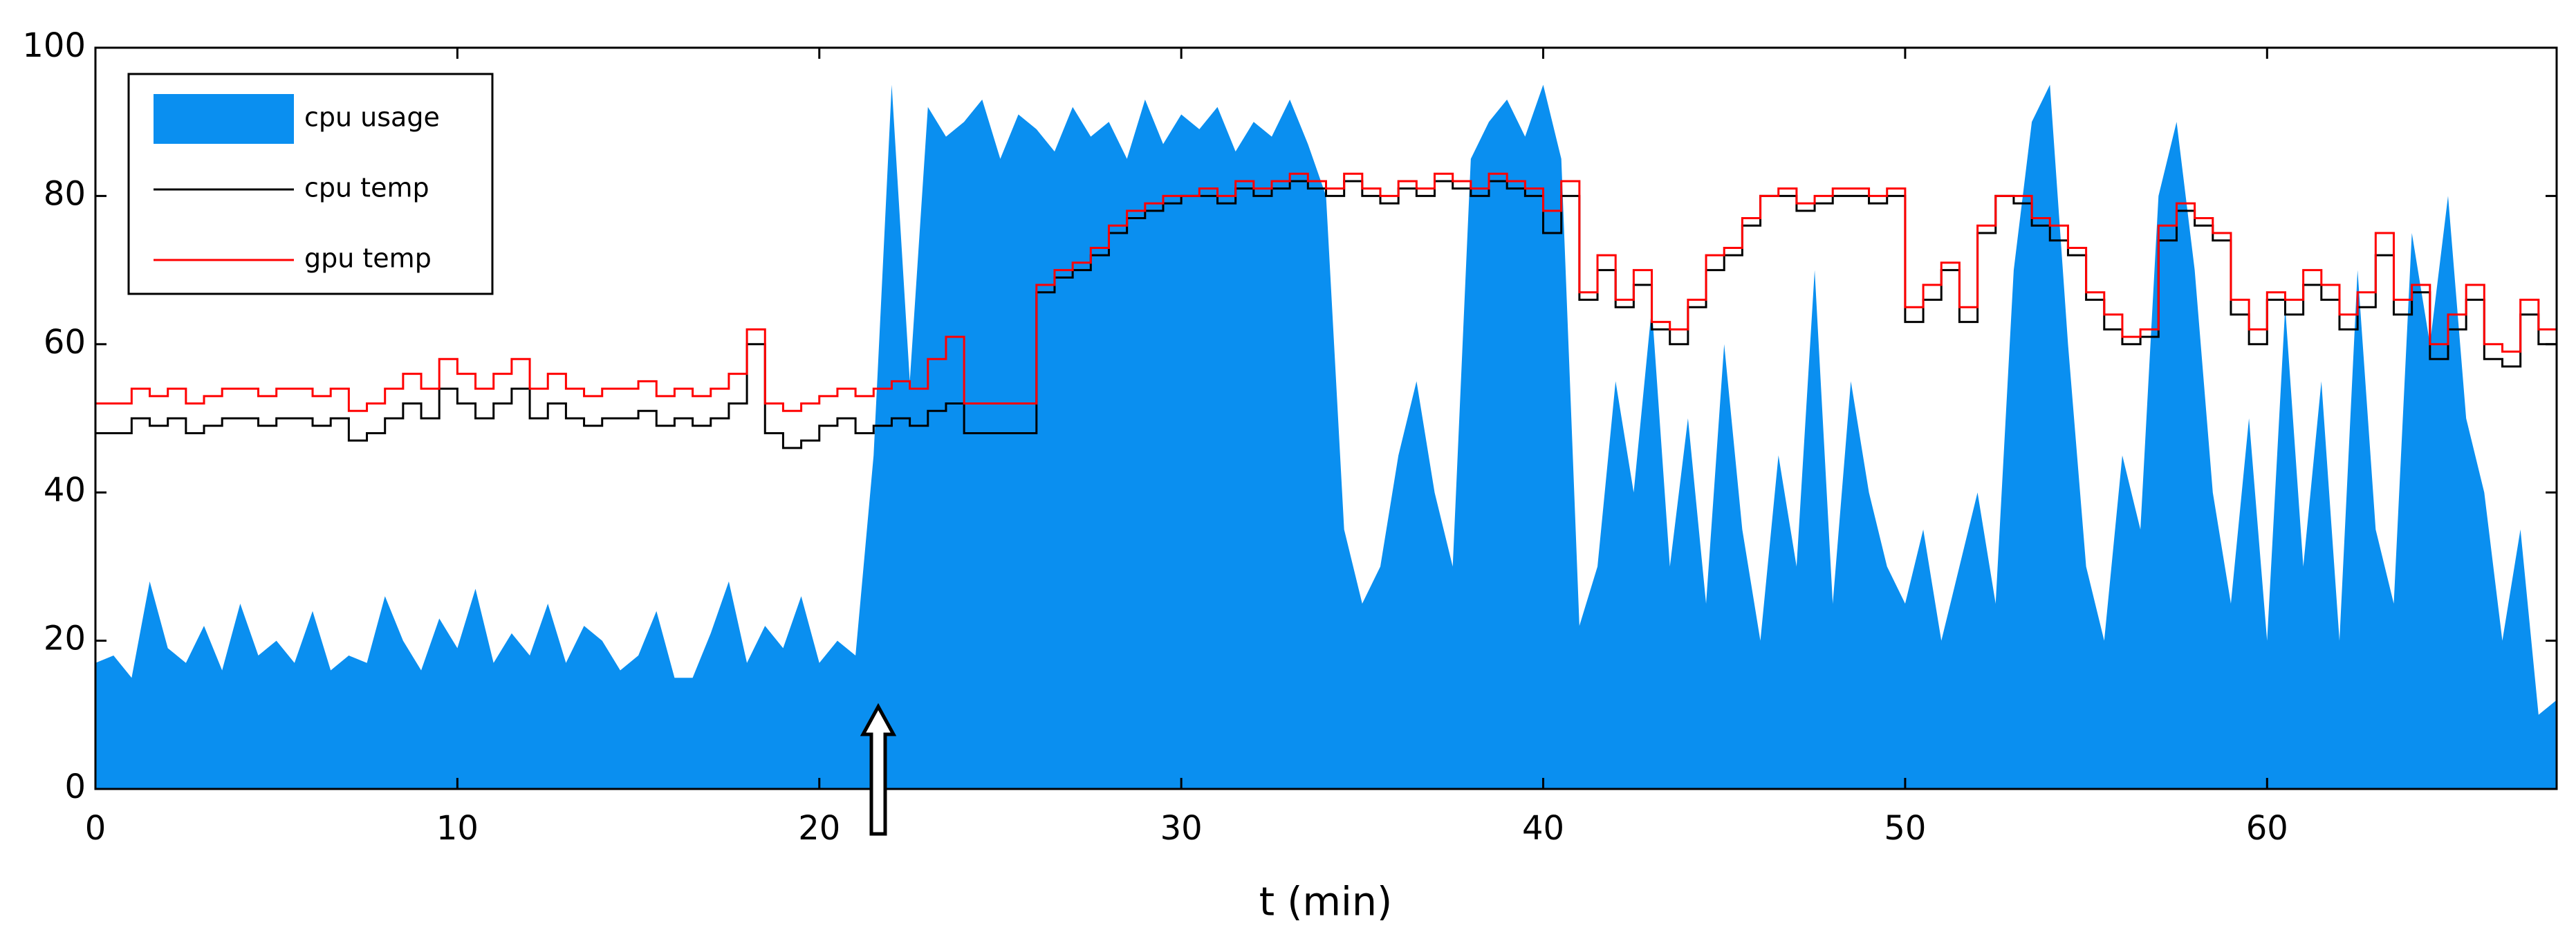 This screenshot has width=2576, height=939. Describe the element at coordinates (54, 45) in the screenshot. I see `y-tick-label: 100` at that location.